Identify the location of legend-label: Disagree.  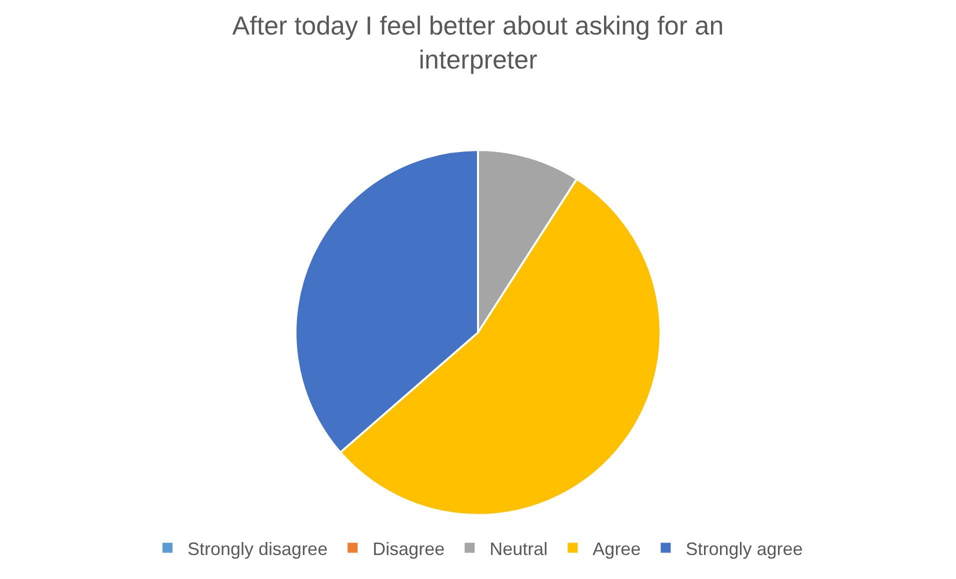
(408, 548).